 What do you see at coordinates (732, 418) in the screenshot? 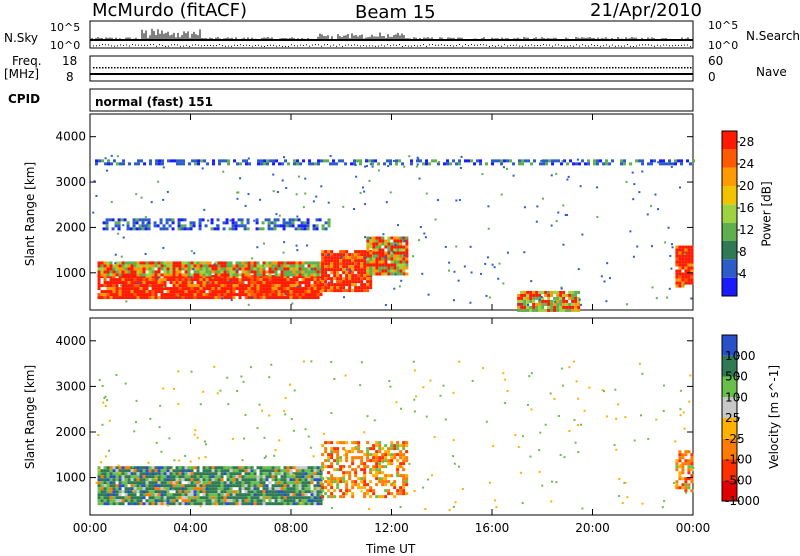
I see `colorbar-tick-label: 25` at bounding box center [732, 418].